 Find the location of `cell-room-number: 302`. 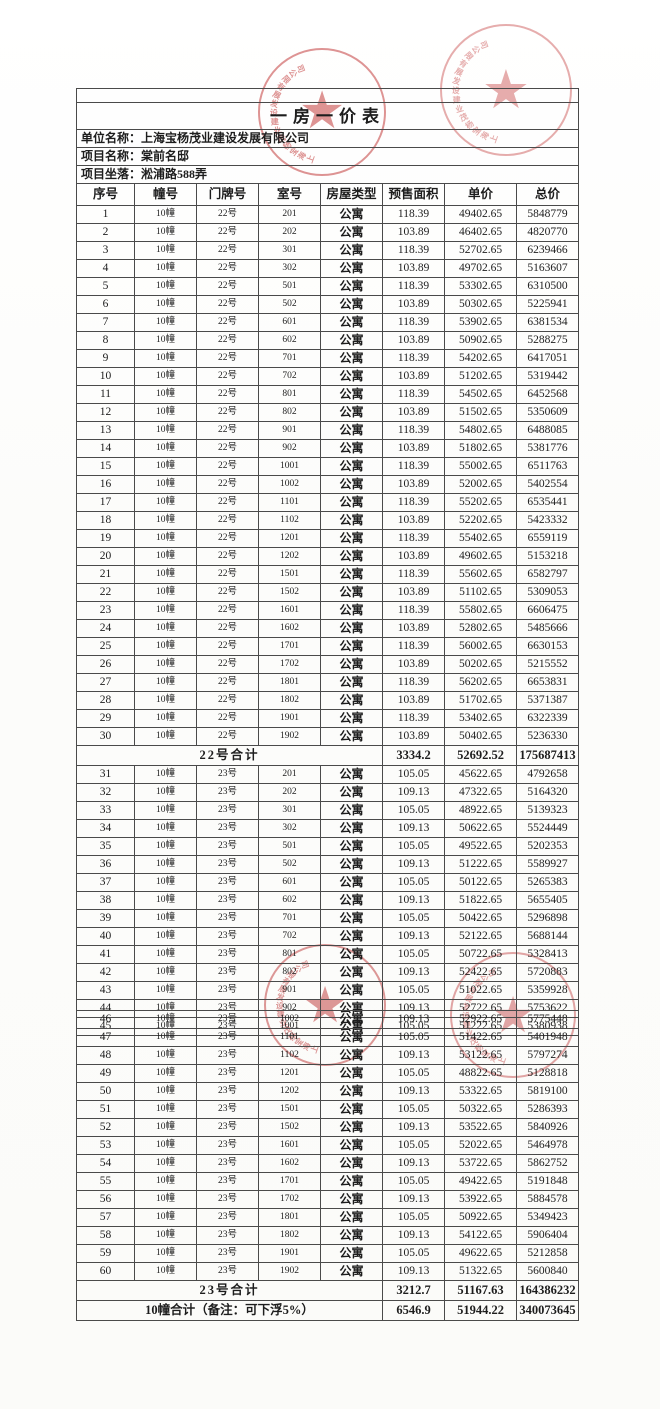

cell-room-number: 302 is located at coordinates (289, 828).